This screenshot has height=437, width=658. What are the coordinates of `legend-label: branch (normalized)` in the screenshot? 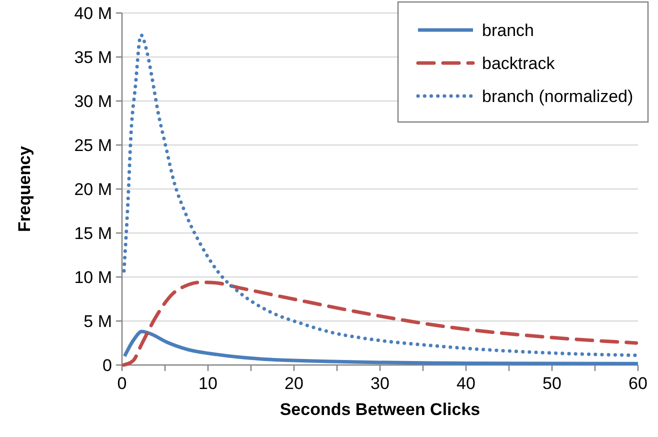 It's located at (558, 96).